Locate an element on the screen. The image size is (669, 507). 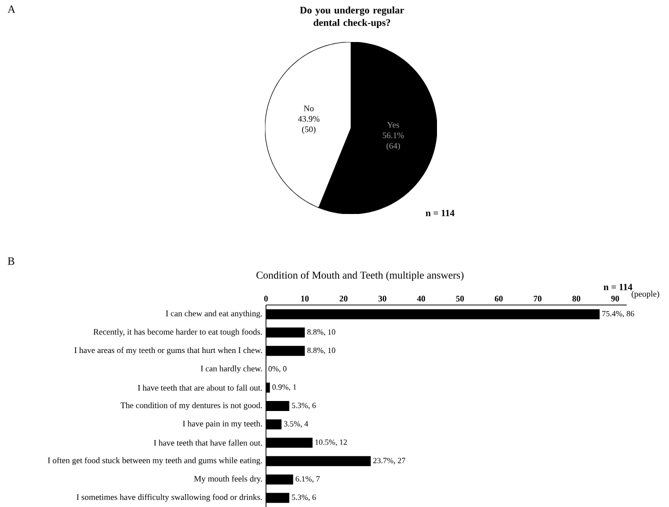
y-tick-label: I have areas of my teeth or gums that hurt when I chew. is located at coordinates (168, 351).